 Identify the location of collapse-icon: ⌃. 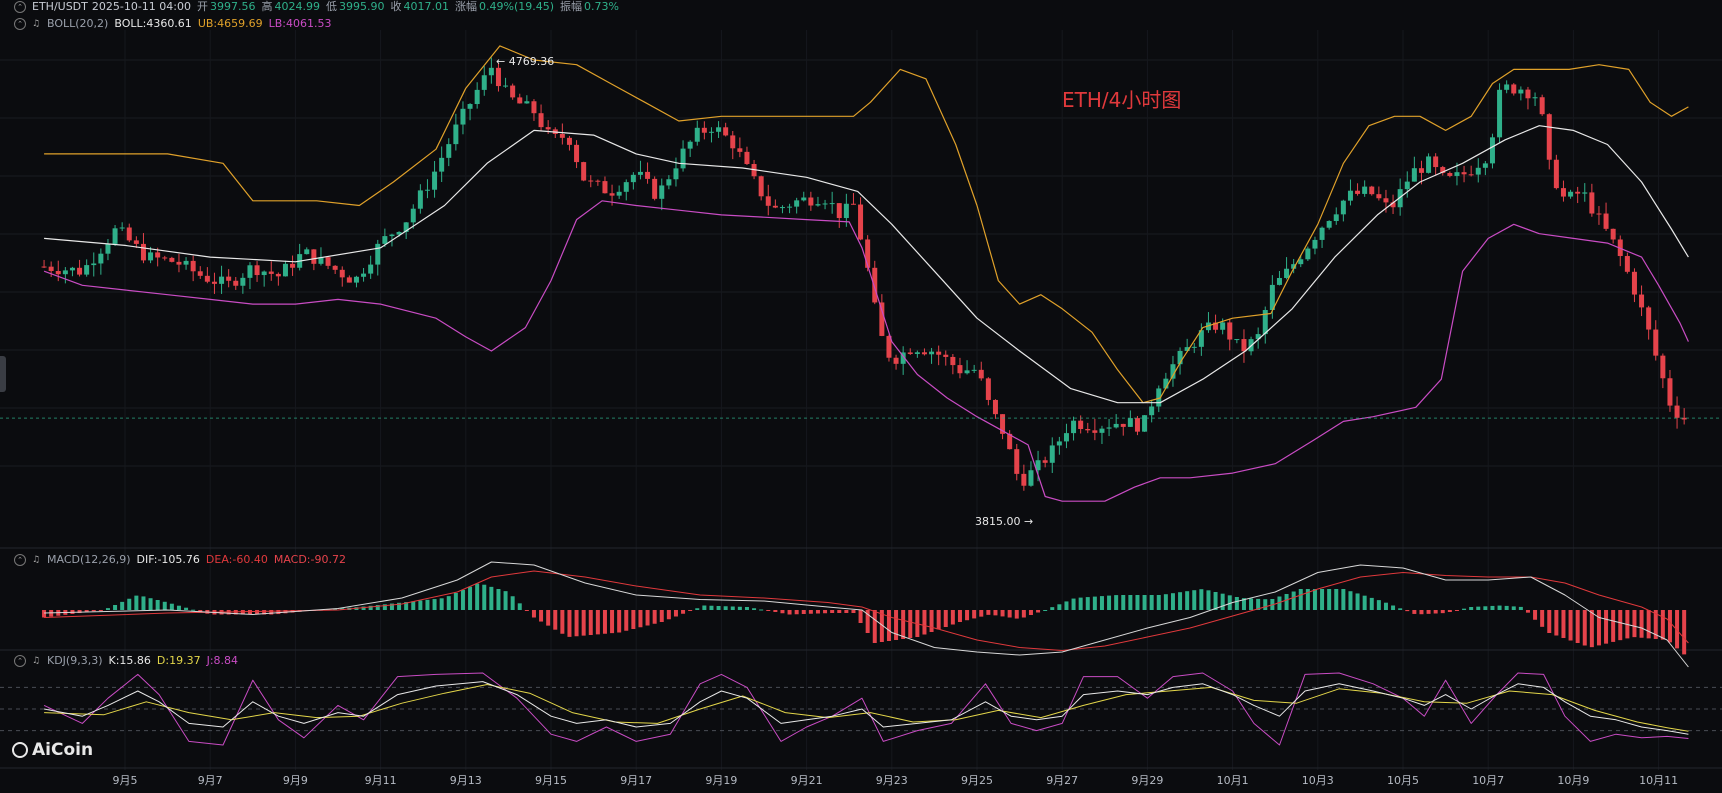
(20, 24).